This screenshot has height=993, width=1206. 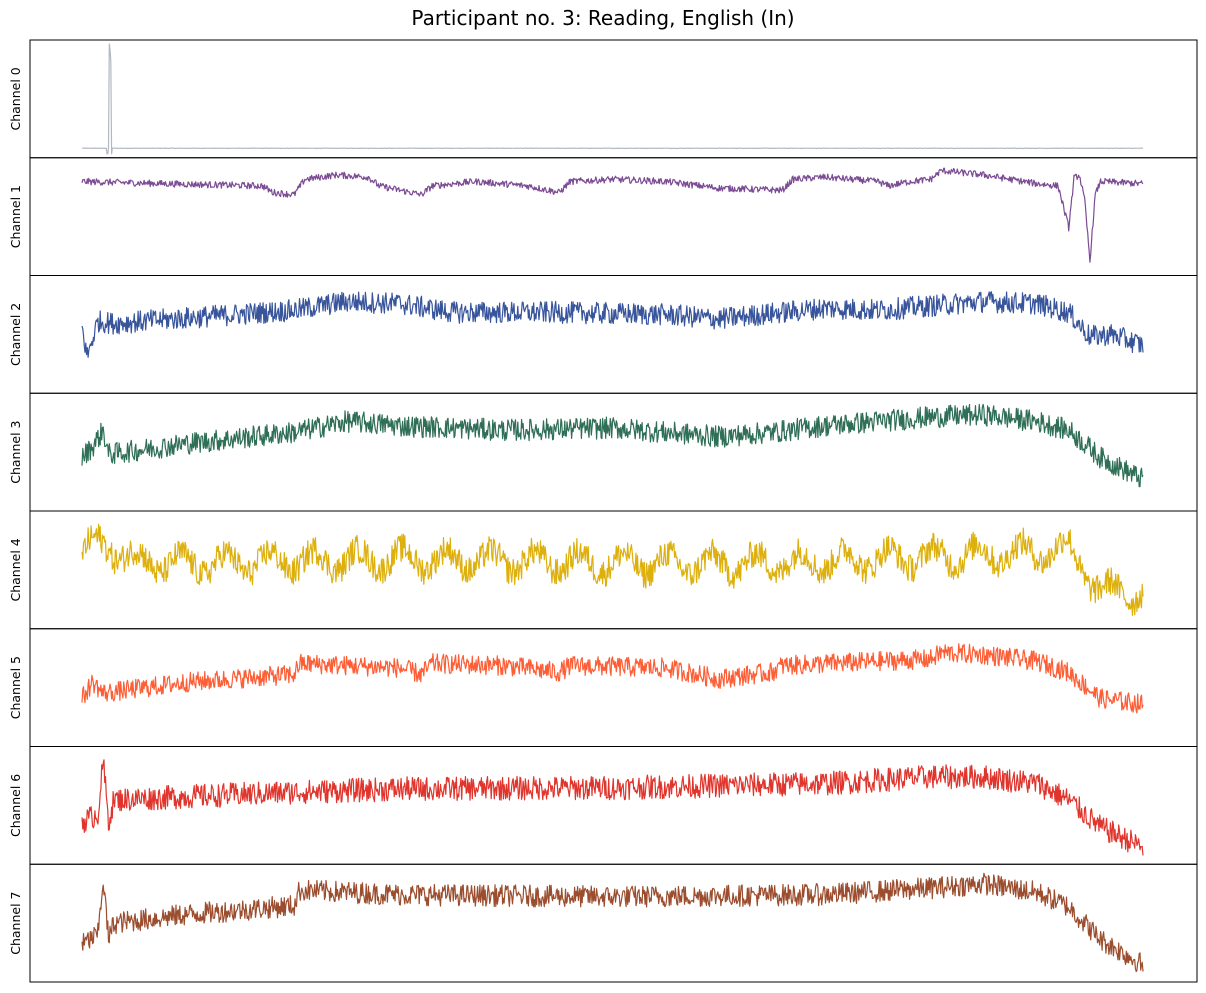 What do you see at coordinates (603, 18) in the screenshot?
I see `chart-title: Participant no. 3: Reading, English (In)` at bounding box center [603, 18].